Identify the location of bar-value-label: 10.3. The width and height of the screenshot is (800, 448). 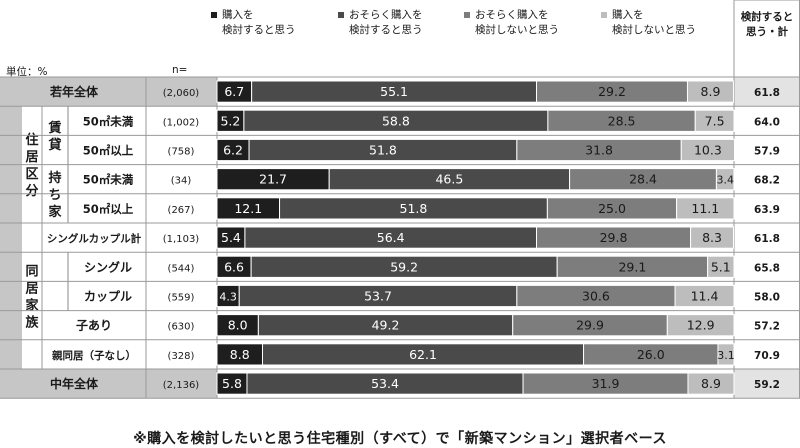
(708, 150).